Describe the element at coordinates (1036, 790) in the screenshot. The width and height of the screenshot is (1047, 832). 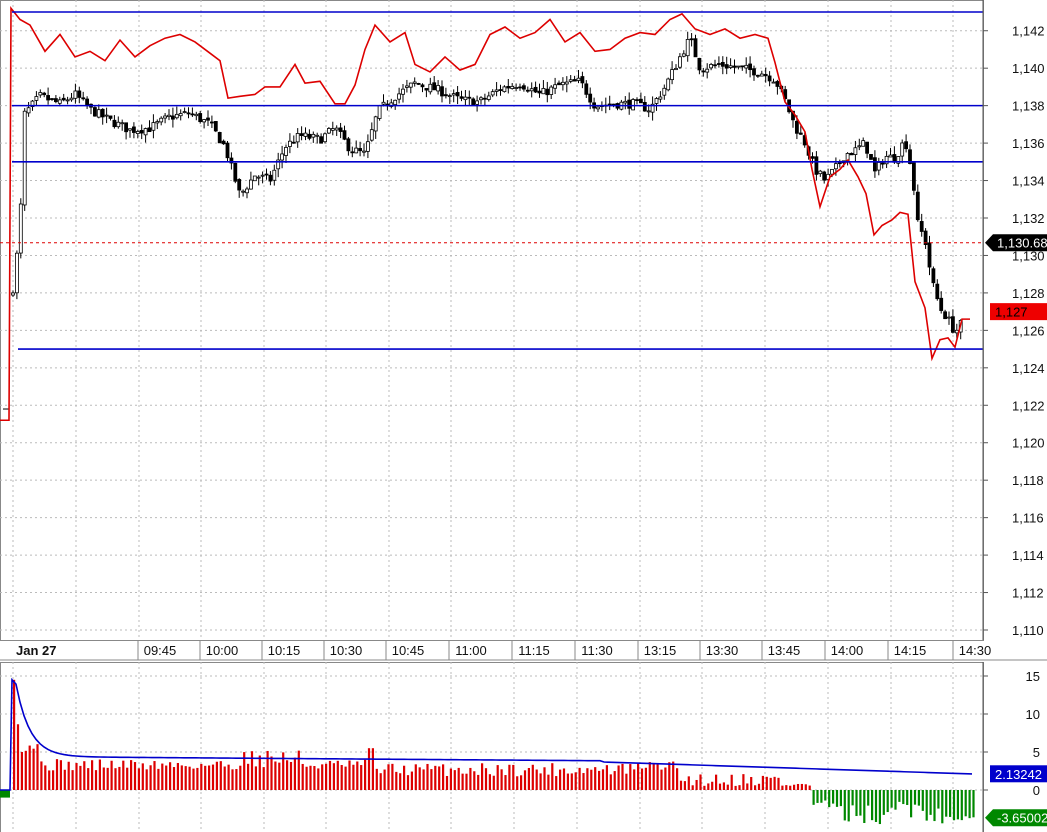
I see `indicator-tick-label: 0` at that location.